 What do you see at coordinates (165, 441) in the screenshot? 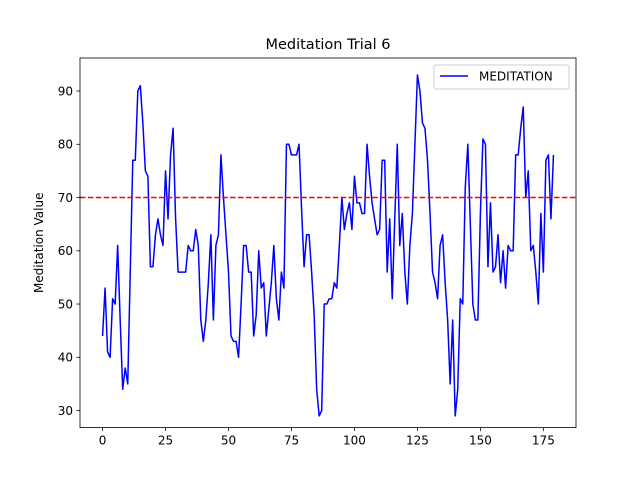
I see `x-tick-label: 25` at bounding box center [165, 441].